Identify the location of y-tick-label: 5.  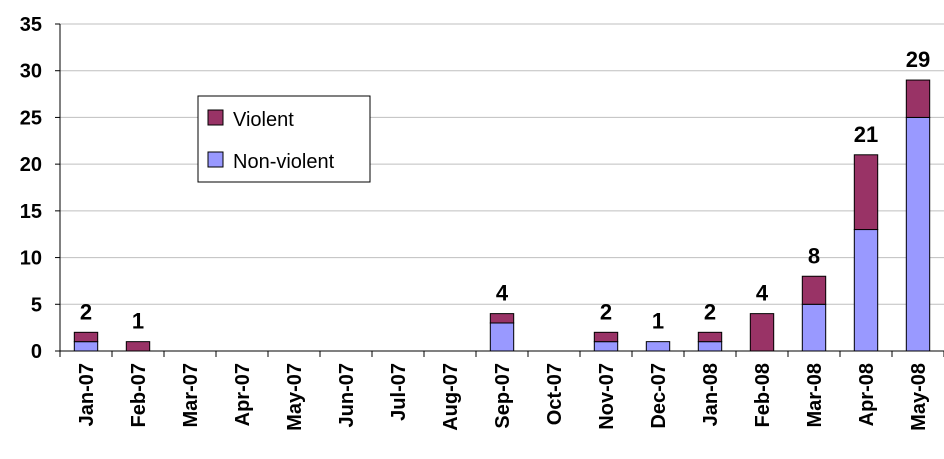
(36, 305).